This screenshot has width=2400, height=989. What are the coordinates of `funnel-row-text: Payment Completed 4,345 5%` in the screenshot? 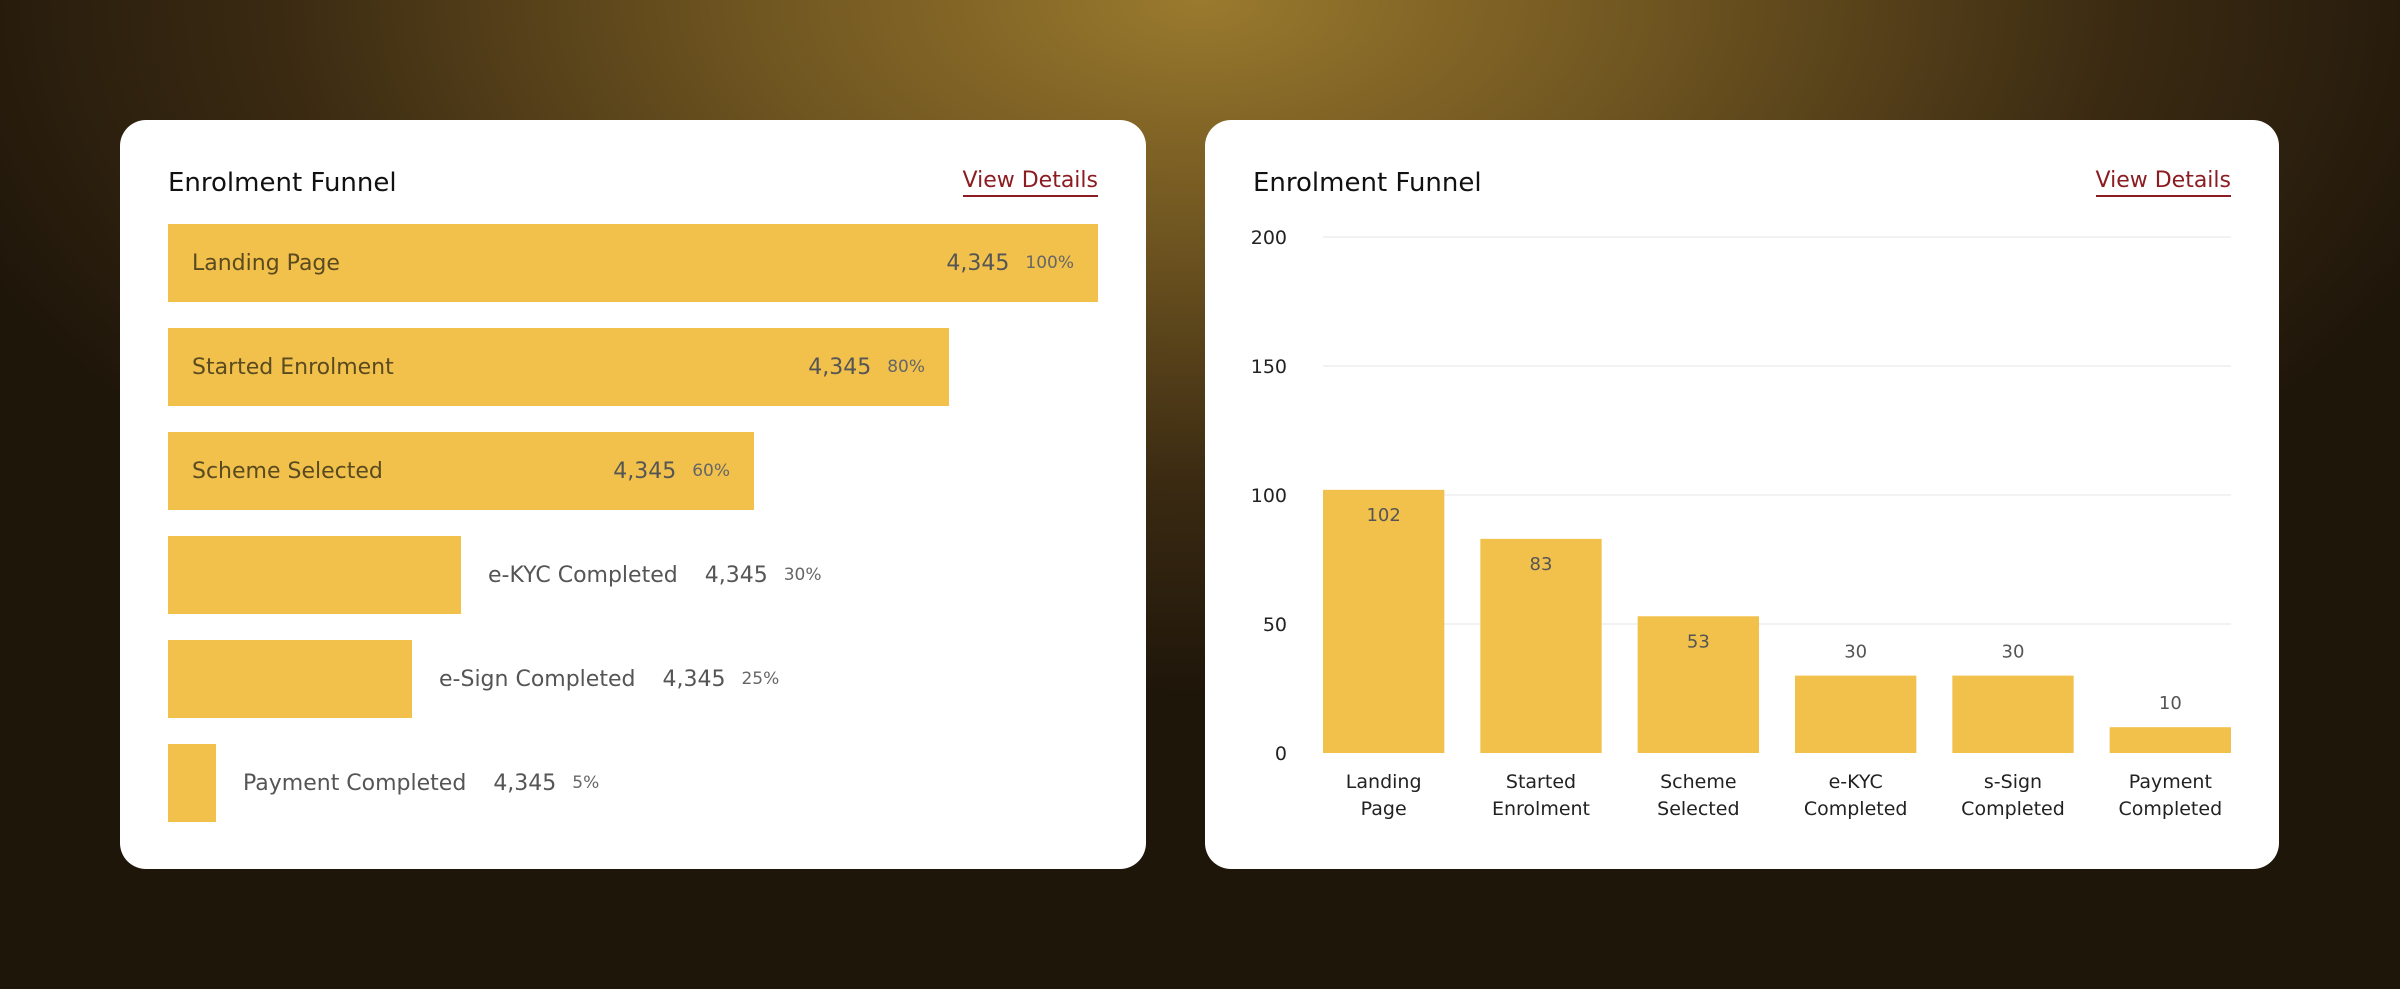 It's located at (421, 783).